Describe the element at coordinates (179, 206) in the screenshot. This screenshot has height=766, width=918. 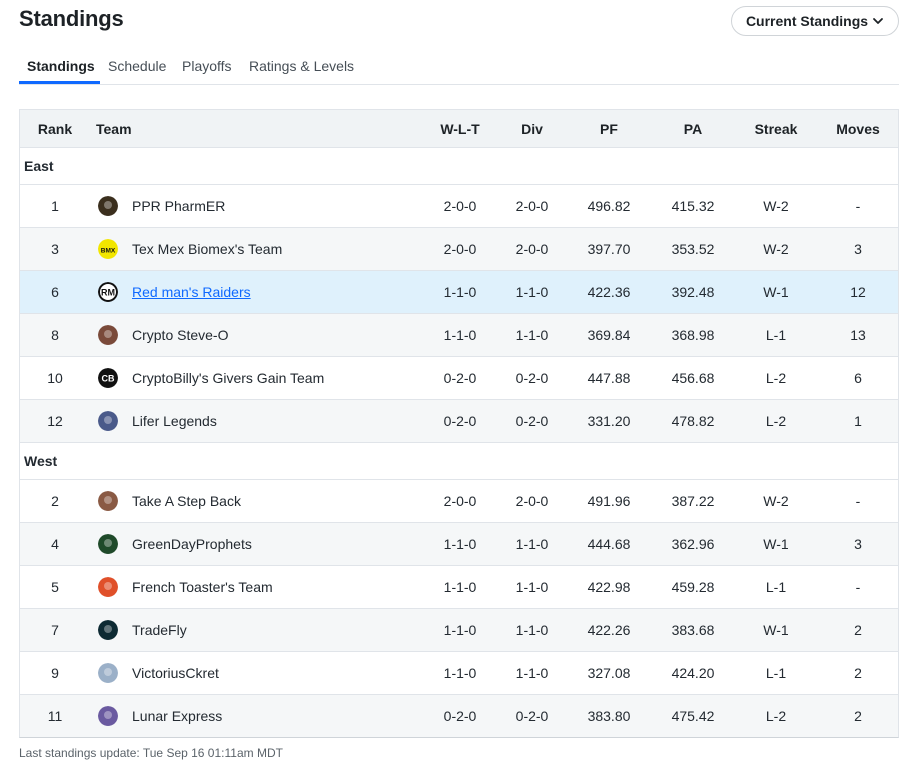
I see `team-name-link: PPR PharmER` at that location.